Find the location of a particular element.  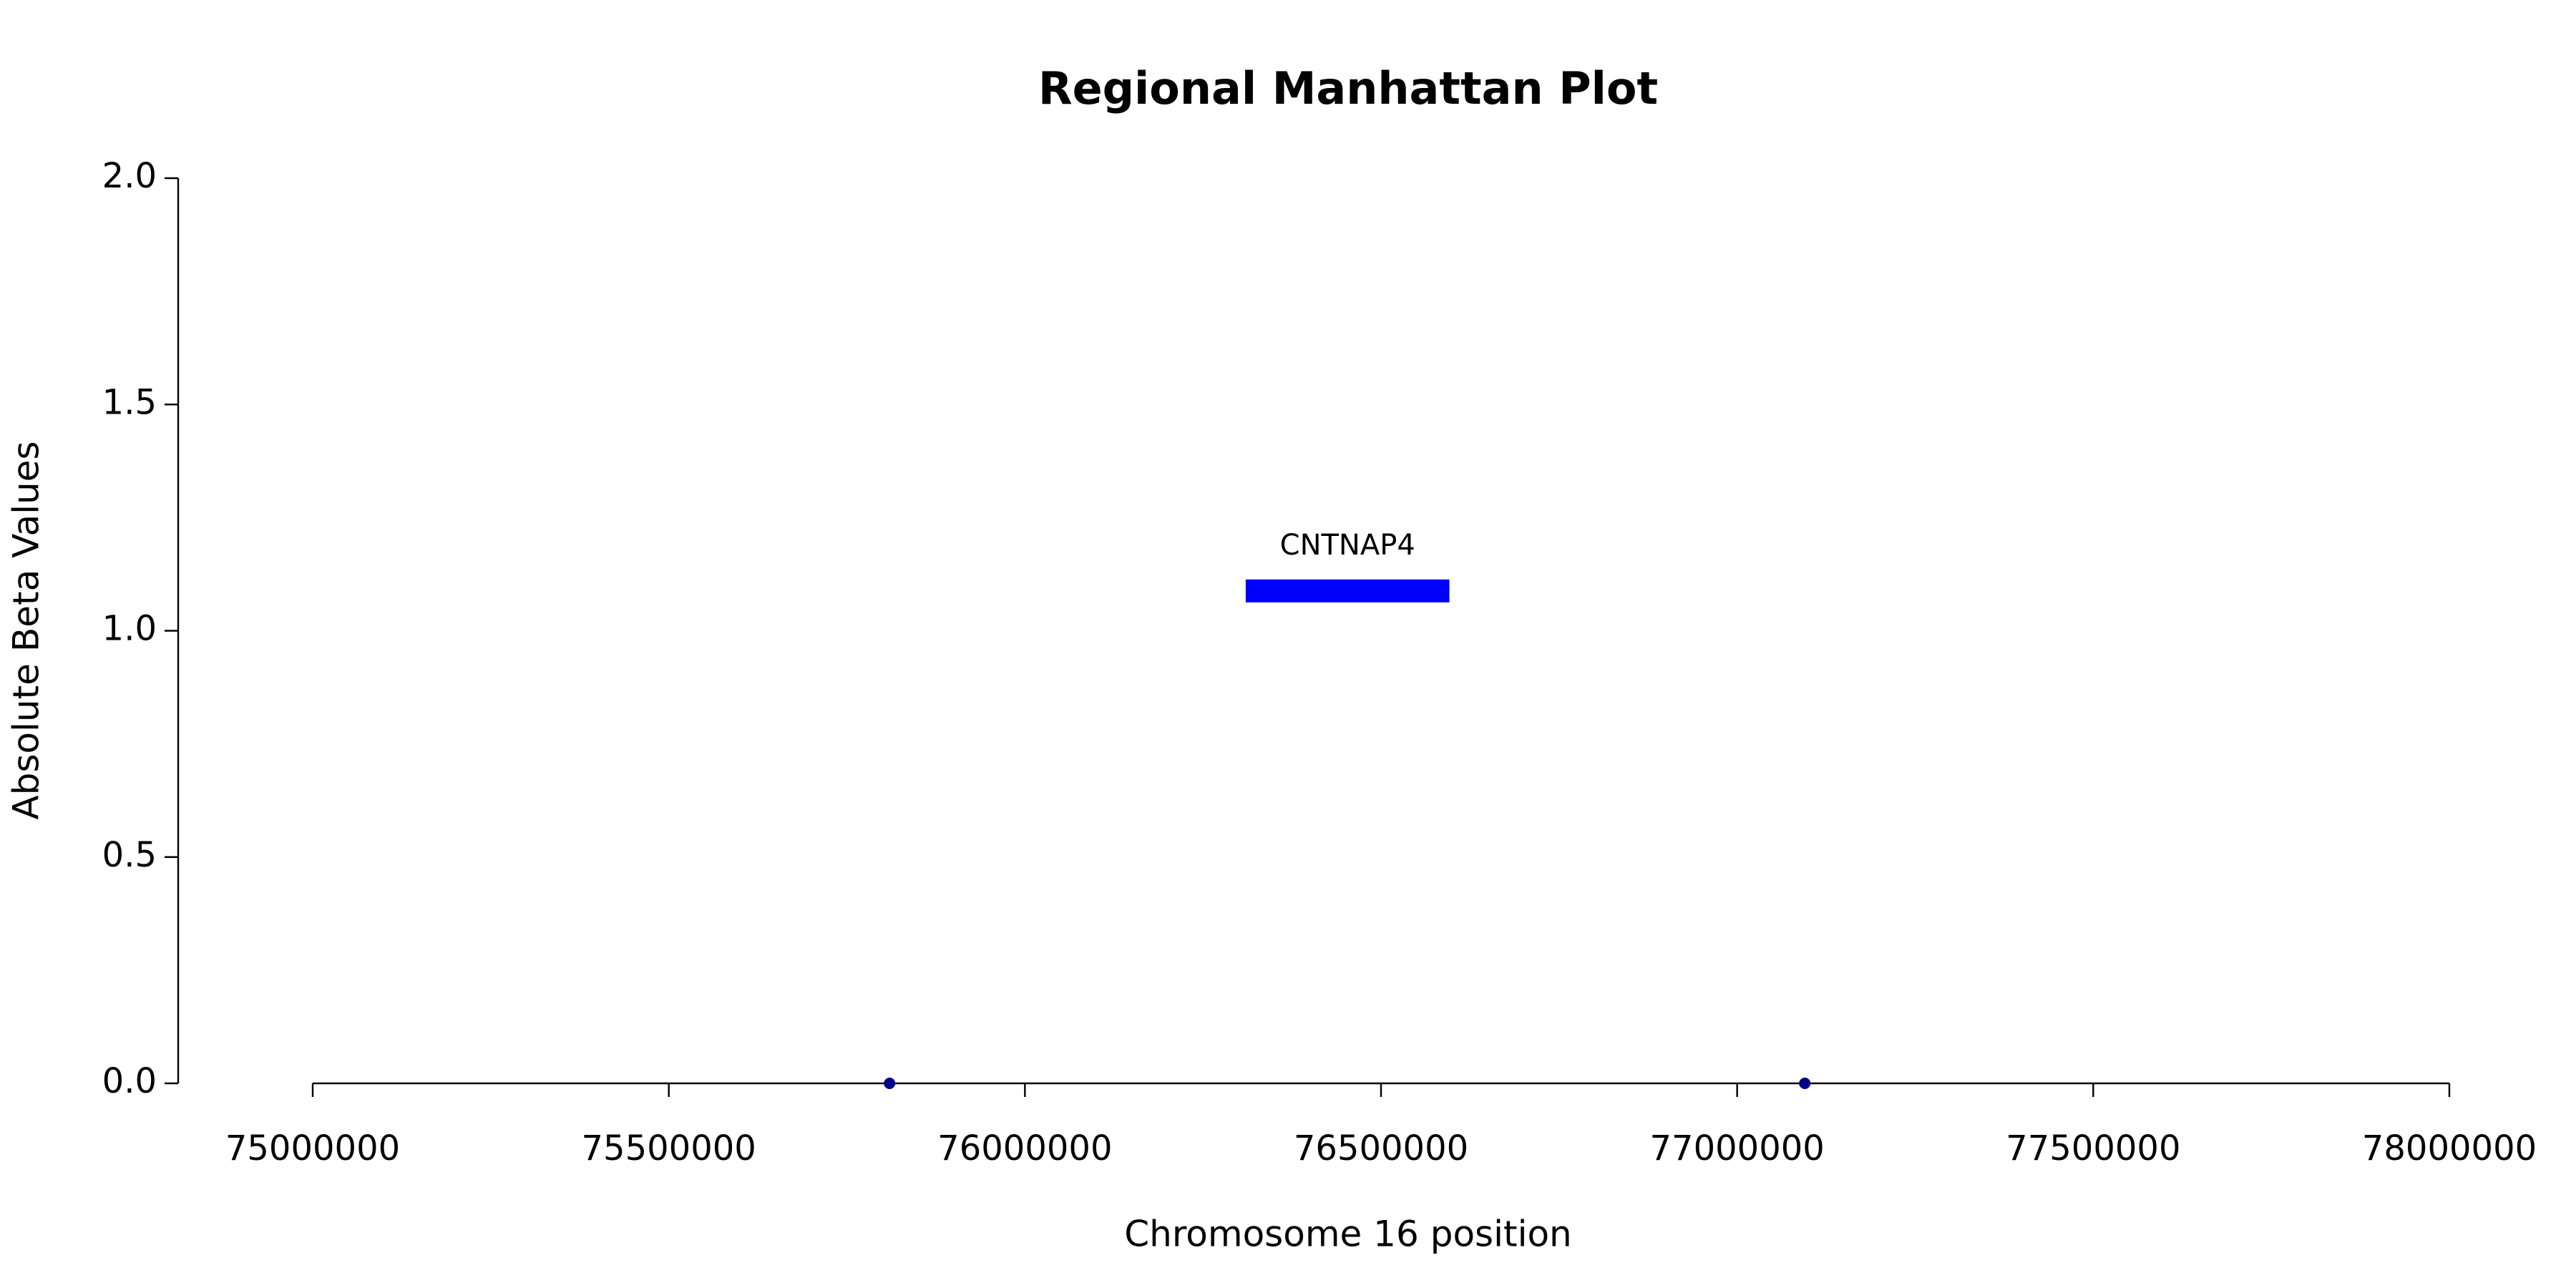

chart-title: Regional Manhattan Plot is located at coordinates (1348, 88).